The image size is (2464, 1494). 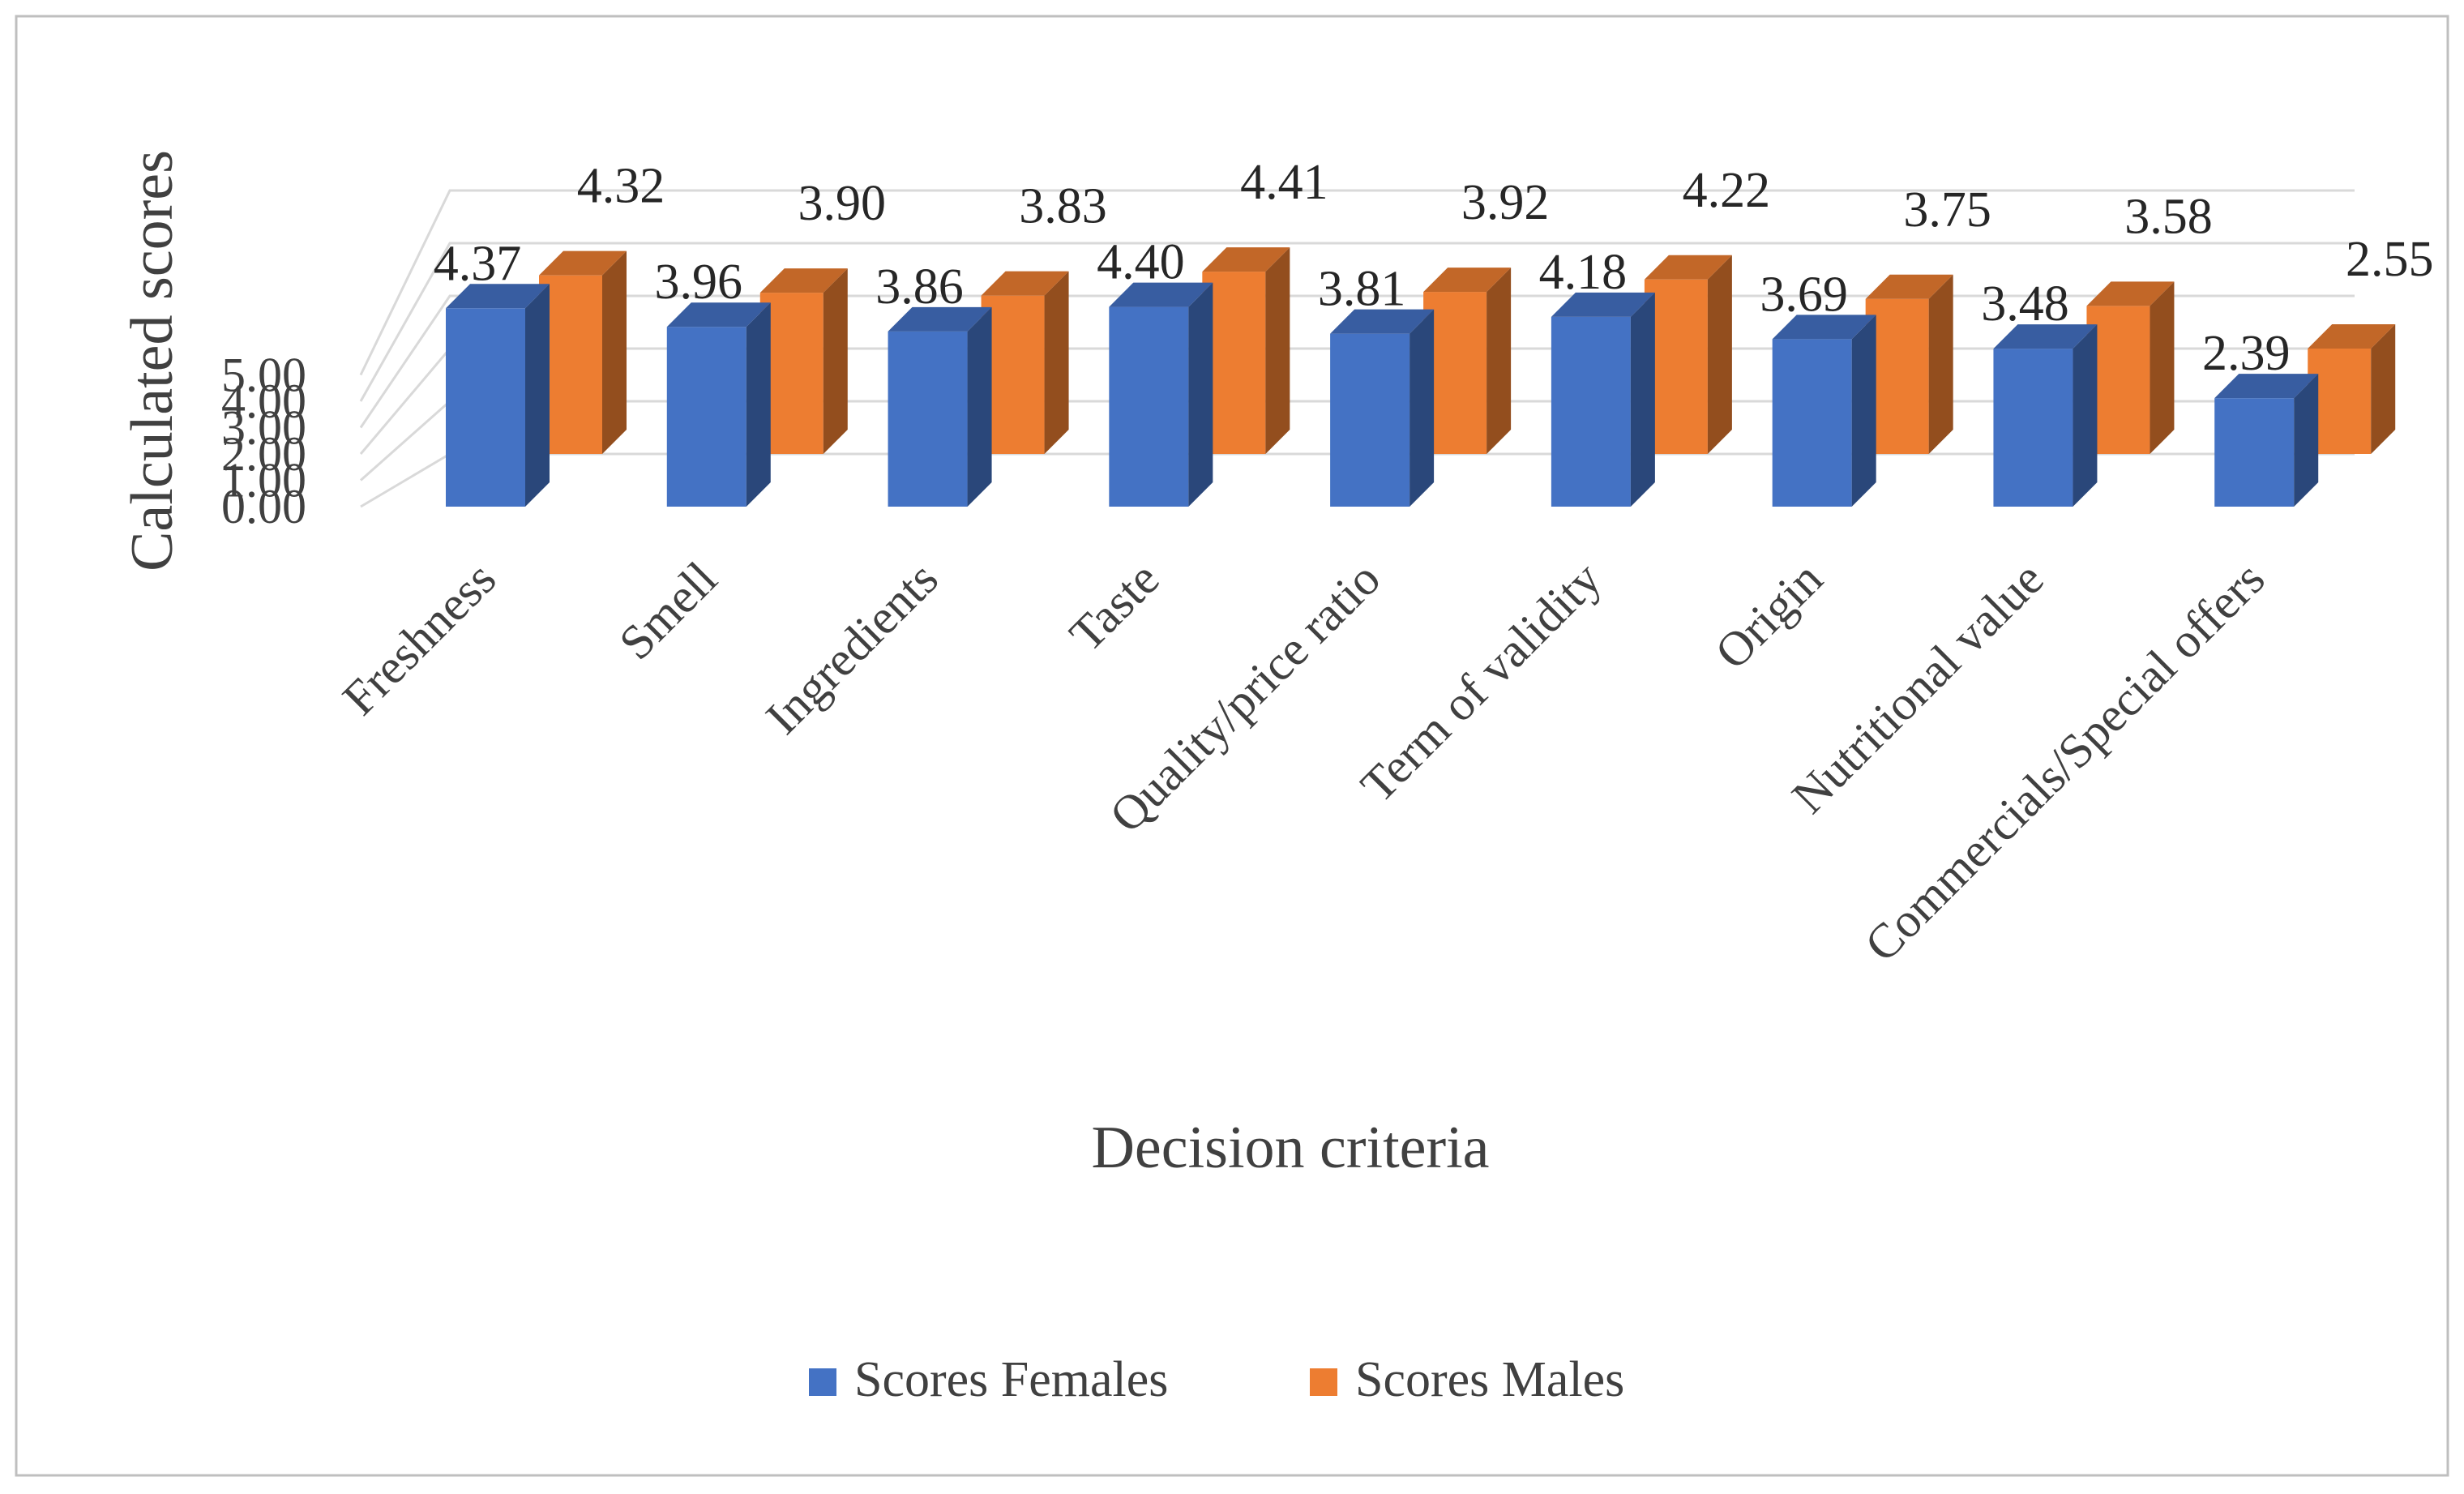 What do you see at coordinates (699, 282) in the screenshot?
I see `data-label: 3.96` at bounding box center [699, 282].